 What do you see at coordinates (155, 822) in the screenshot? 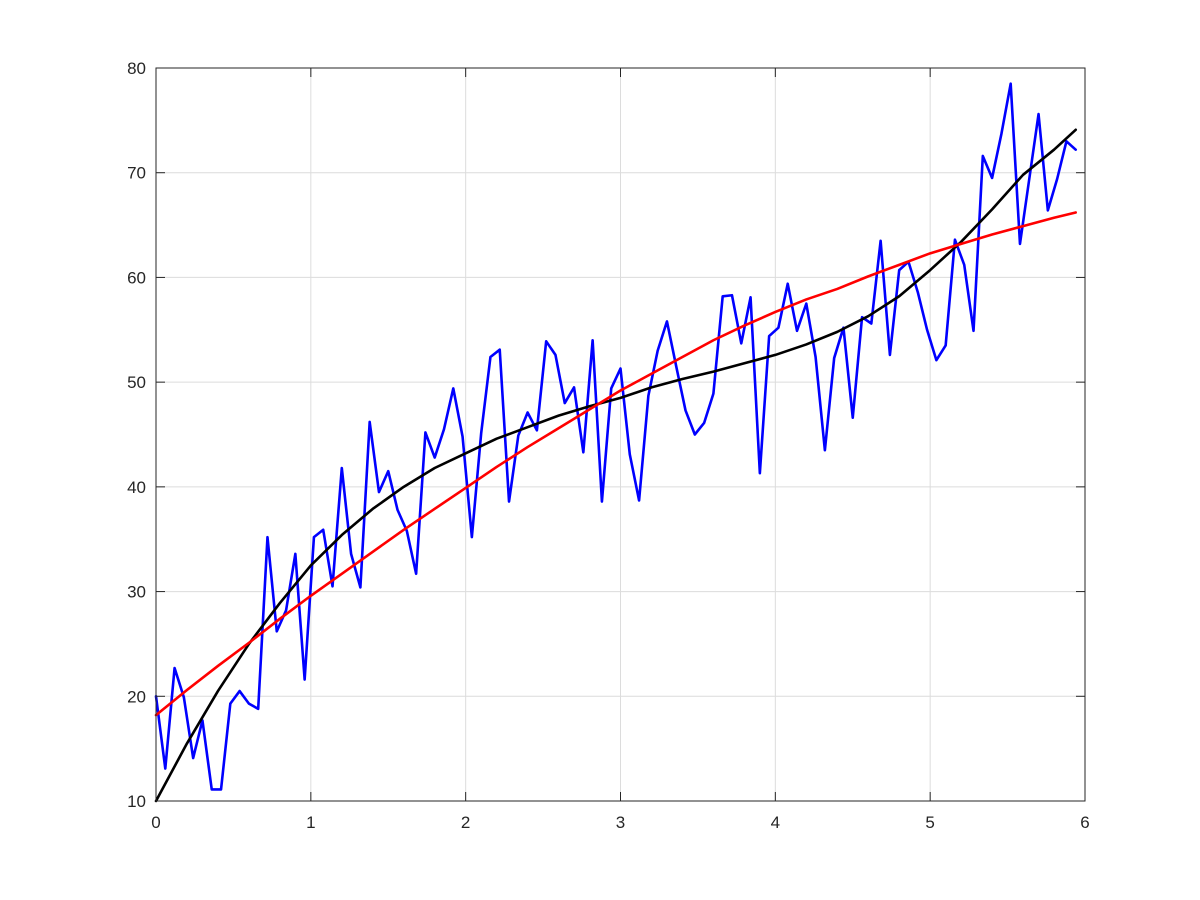
I see `x-tick-label: 0` at bounding box center [155, 822].